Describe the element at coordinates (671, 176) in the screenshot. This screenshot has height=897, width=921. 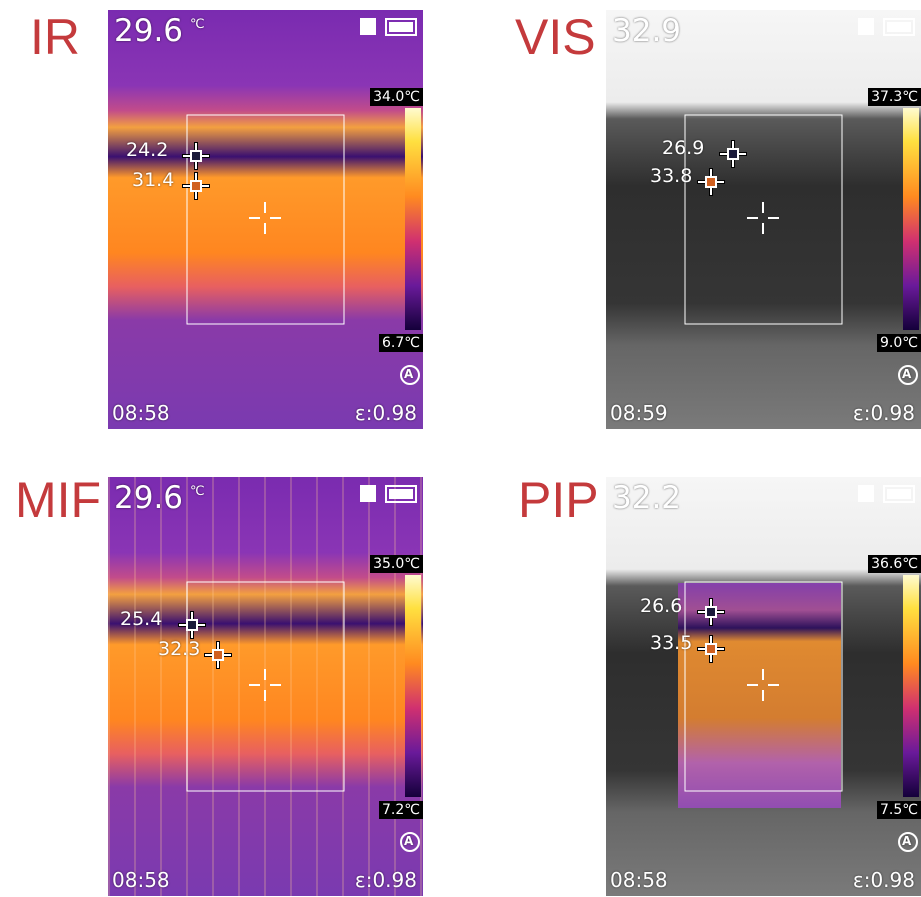
I see `spot-temp: 33.8` at that location.